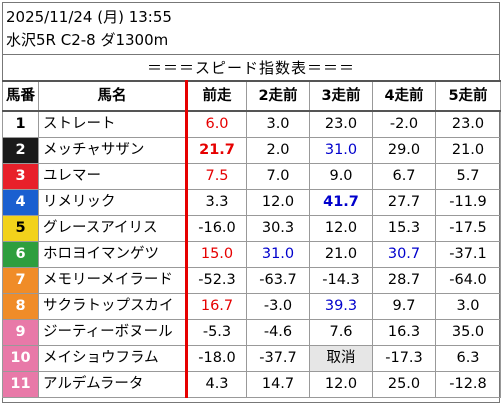 The width and height of the screenshot is (504, 407). I want to click on horse-number-badge: 4, so click(20, 202).